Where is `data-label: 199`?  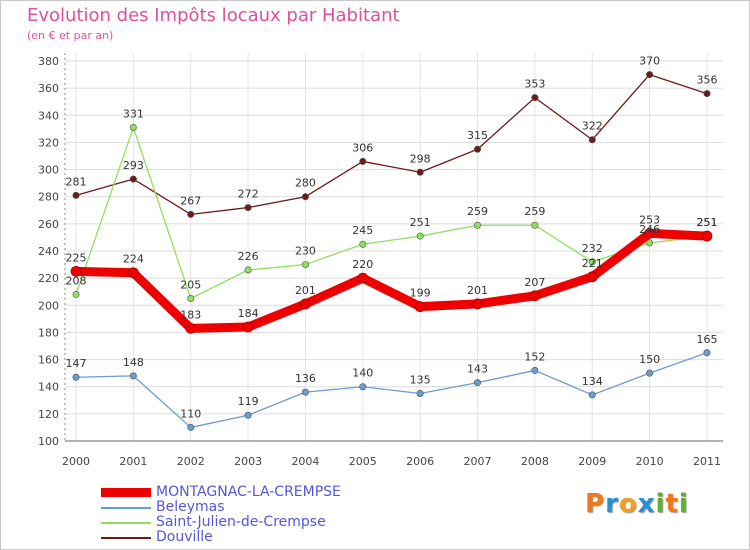 data-label: 199 is located at coordinates (420, 293).